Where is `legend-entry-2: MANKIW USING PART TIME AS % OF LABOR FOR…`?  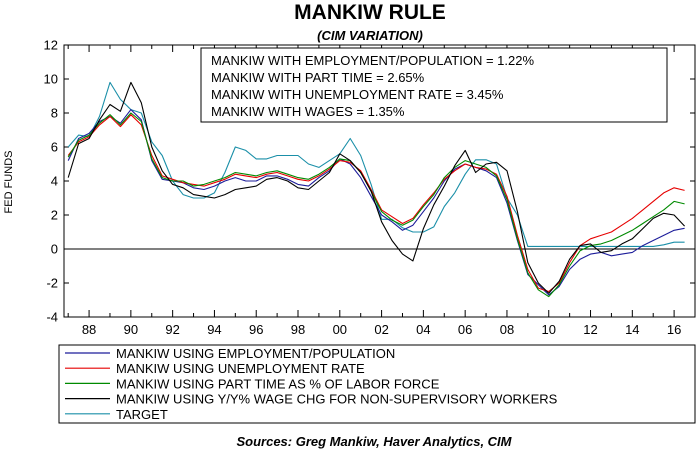 legend-entry-2: MANKIW USING PART TIME AS % OF LABOR FOR… is located at coordinates (278, 383).